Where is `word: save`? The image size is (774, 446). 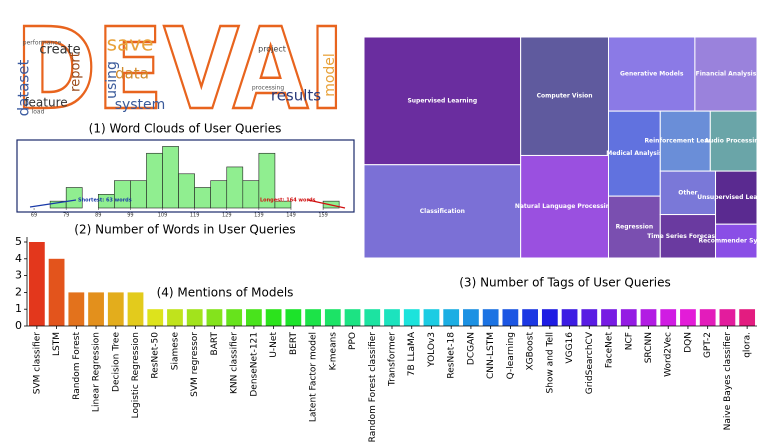 word: save is located at coordinates (130, 44).